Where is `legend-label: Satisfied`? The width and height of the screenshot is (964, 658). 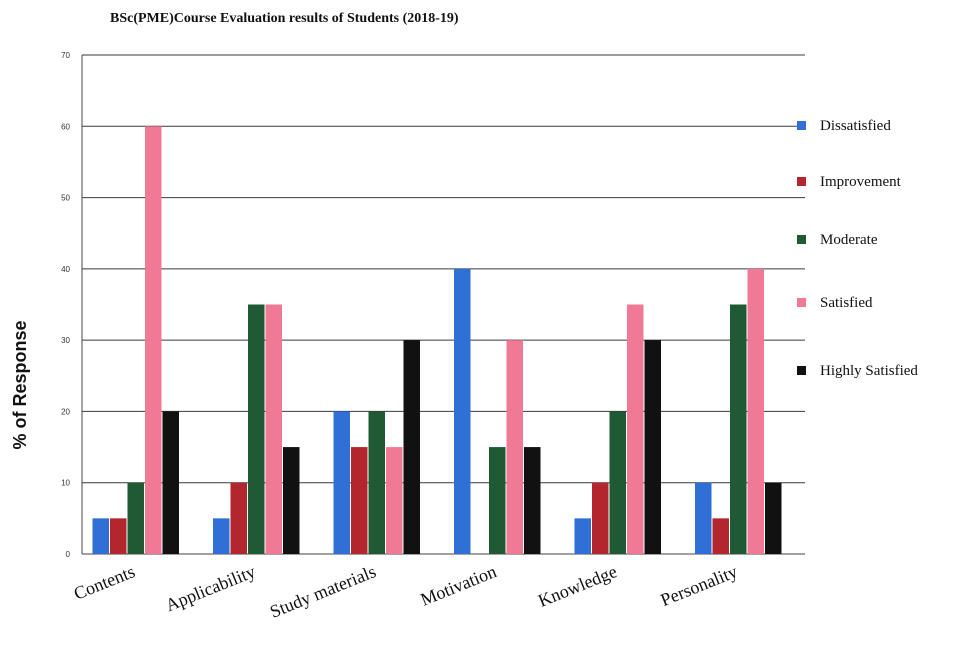
legend-label: Satisfied is located at coordinates (846, 303).